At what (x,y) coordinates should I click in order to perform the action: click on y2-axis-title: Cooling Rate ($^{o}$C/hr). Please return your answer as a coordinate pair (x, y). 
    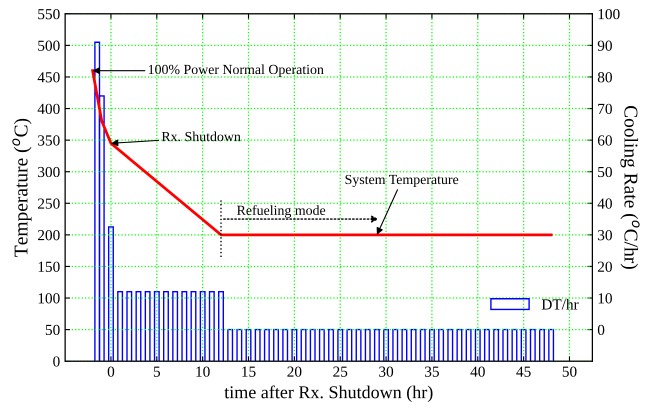
    Looking at the image, I should click on (630, 187).